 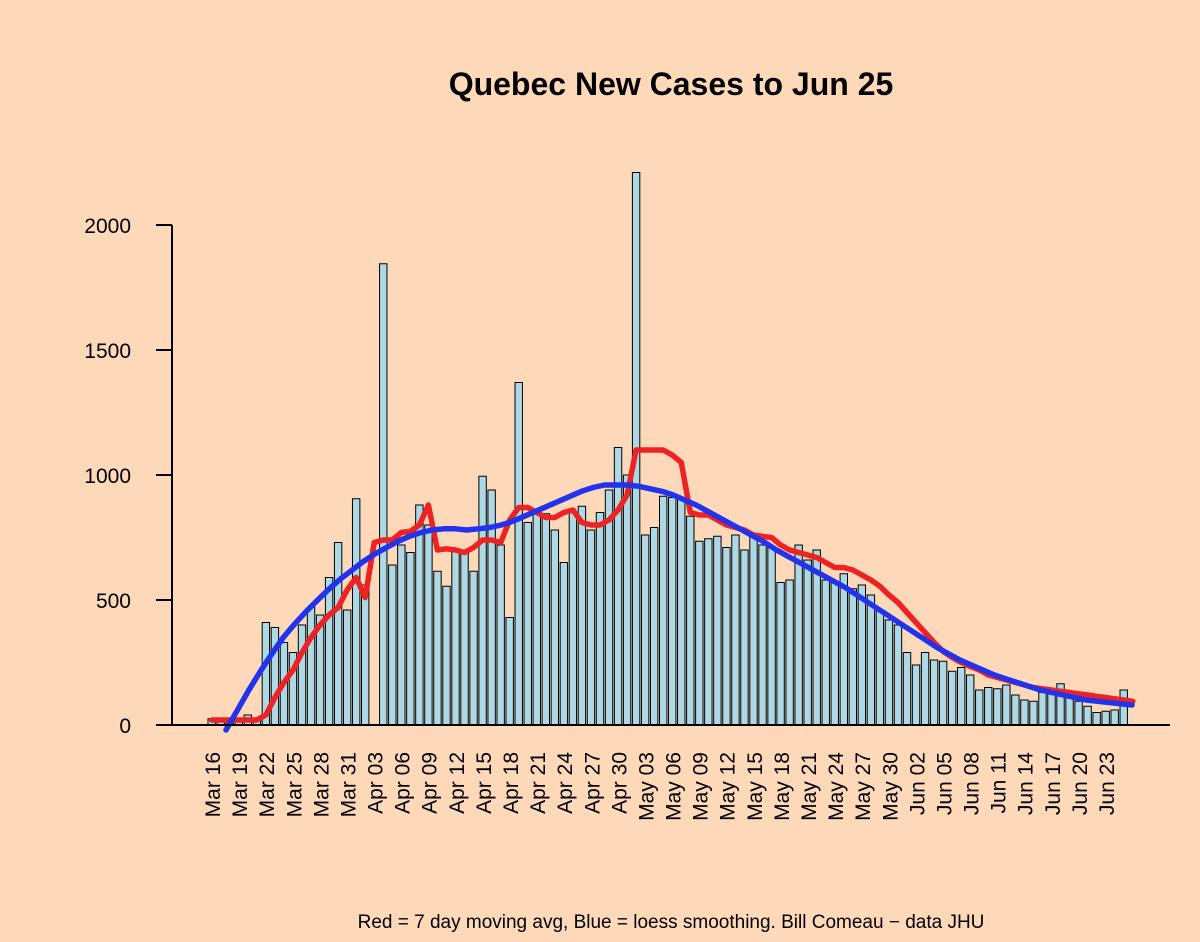 What do you see at coordinates (348, 784) in the screenshot?
I see `x-tick-label: Mar 31` at bounding box center [348, 784].